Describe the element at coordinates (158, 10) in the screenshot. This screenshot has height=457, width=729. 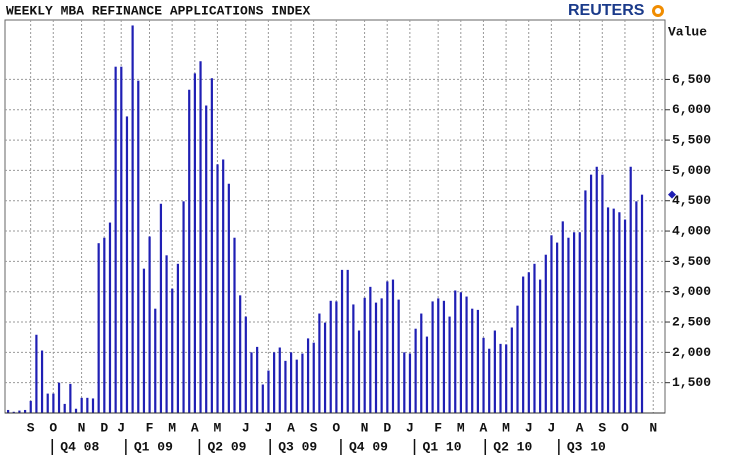
I see `chart-title: WEEKLY MBA REFINANCE APPLICATIONS INDEX` at that location.